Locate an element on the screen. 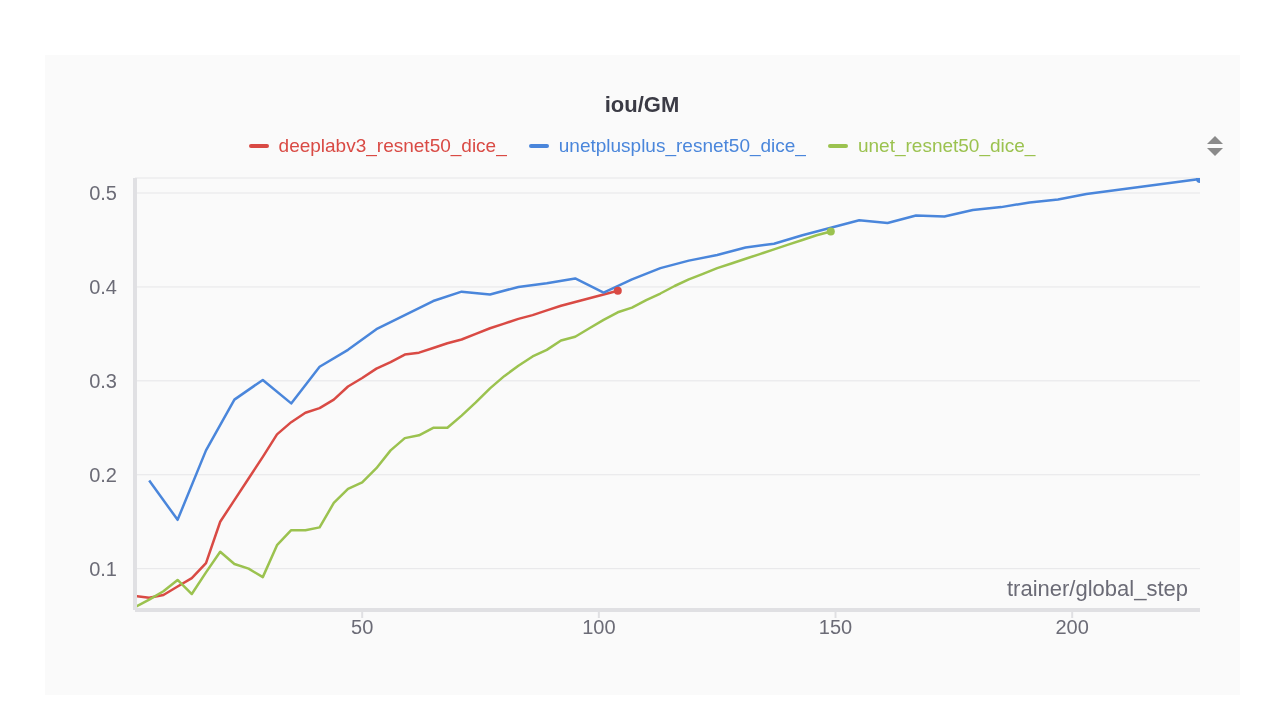  y-tick-label: 0.1 is located at coordinates (103, 568).